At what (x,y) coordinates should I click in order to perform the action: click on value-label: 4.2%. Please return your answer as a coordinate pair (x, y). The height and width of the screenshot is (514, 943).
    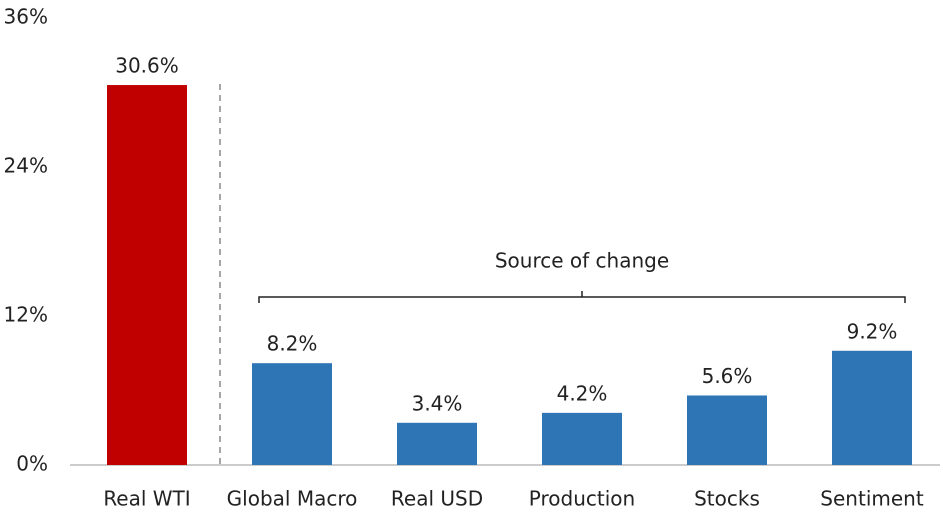
    Looking at the image, I should click on (582, 393).